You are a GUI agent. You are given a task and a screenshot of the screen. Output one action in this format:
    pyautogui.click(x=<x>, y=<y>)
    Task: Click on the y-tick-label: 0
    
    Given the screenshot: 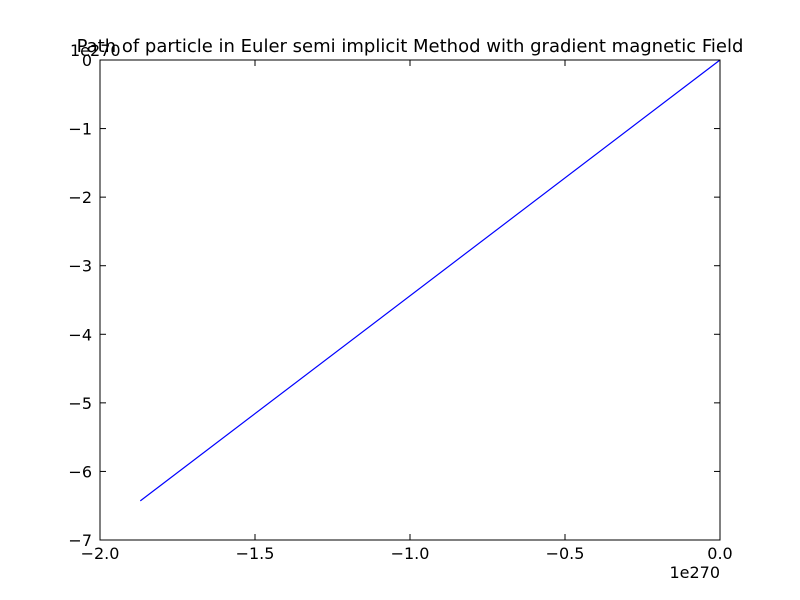 What is the action you would take?
    pyautogui.click(x=87, y=60)
    